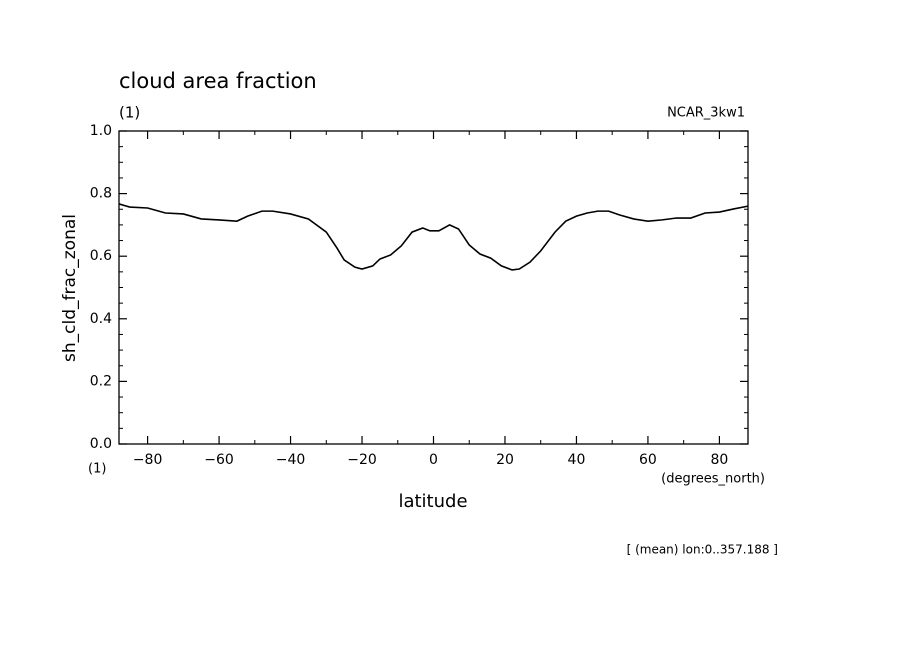 This screenshot has width=904, height=654. What do you see at coordinates (577, 460) in the screenshot?
I see `x-tick-label: 40` at bounding box center [577, 460].